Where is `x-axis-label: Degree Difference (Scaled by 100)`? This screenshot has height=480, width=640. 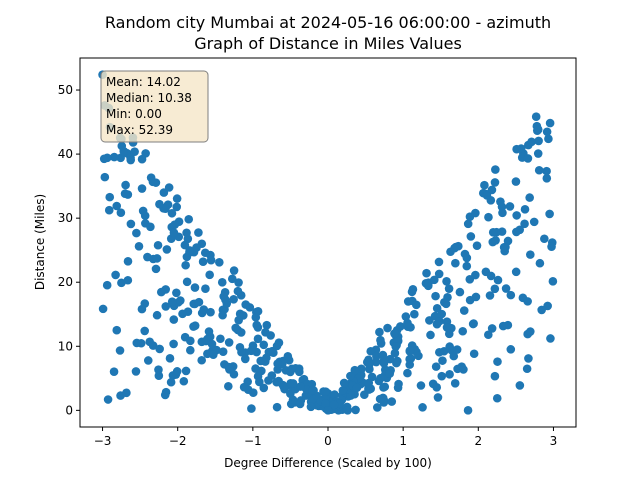 x-axis-label: Degree Difference (Scaled by 100) is located at coordinates (328, 463).